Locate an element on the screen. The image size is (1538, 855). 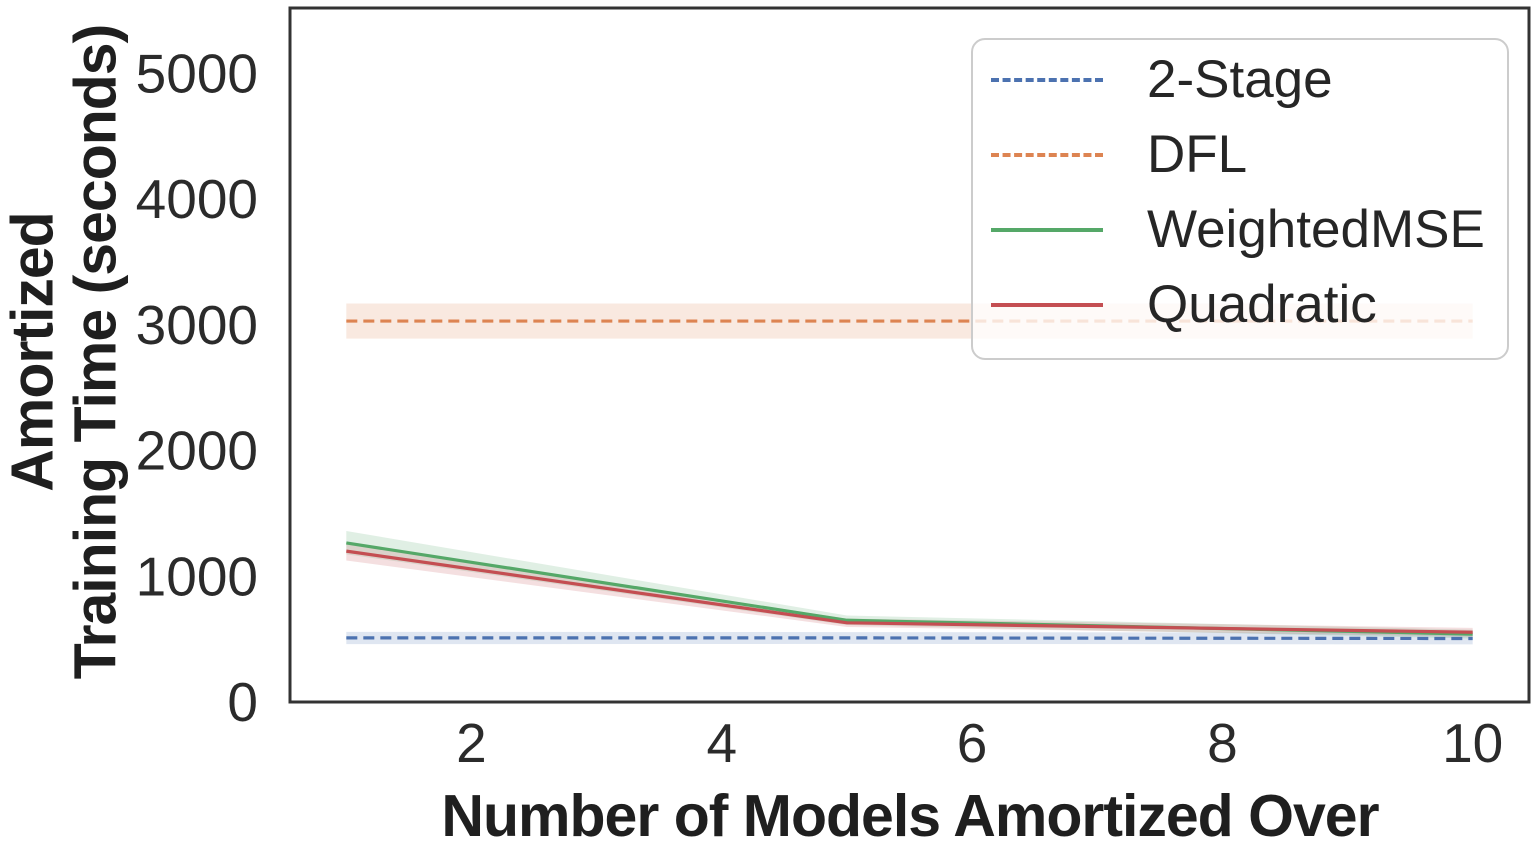
series-line-quadratic is located at coordinates (909, 591).